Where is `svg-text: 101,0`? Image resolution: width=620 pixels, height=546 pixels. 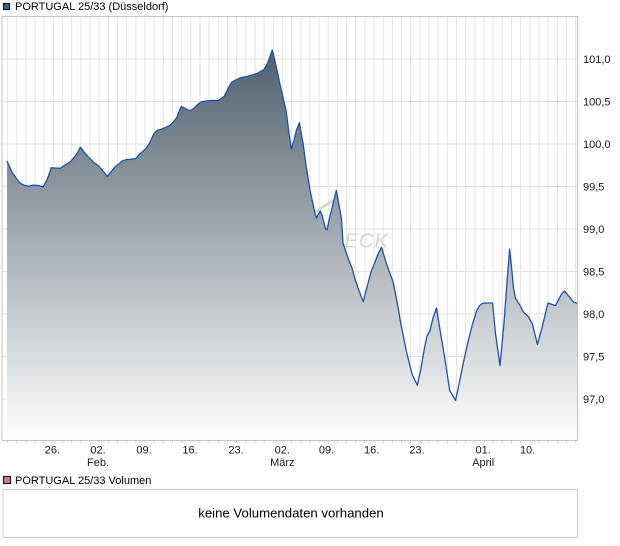 svg-text: 101,0 is located at coordinates (597, 60).